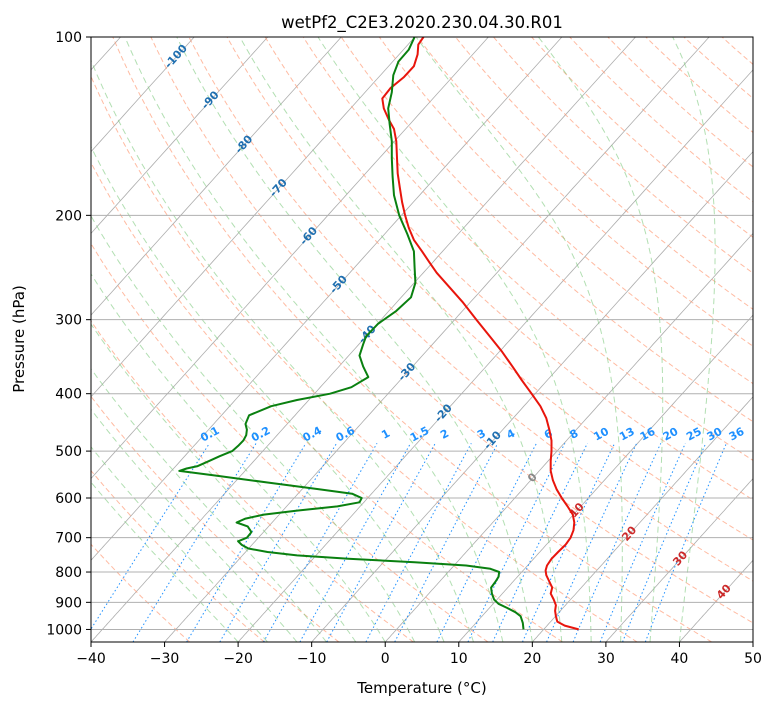 The height and width of the screenshot is (708, 775). What do you see at coordinates (385, 434) in the screenshot?
I see `mixing-ratio-label: 1` at bounding box center [385, 434].